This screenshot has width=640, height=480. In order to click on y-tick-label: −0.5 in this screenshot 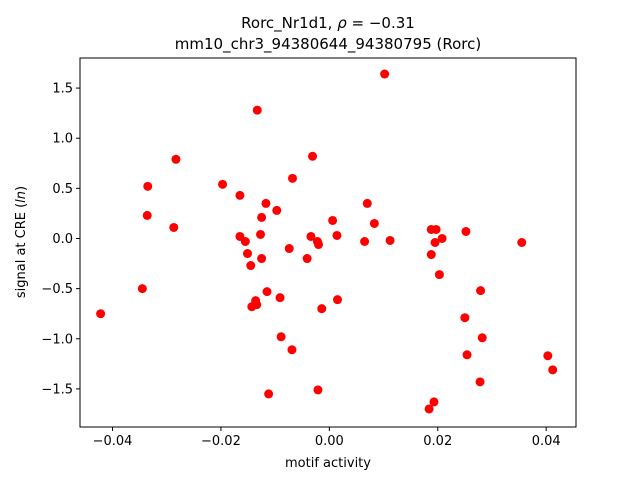, I will do `click(57, 289)`.